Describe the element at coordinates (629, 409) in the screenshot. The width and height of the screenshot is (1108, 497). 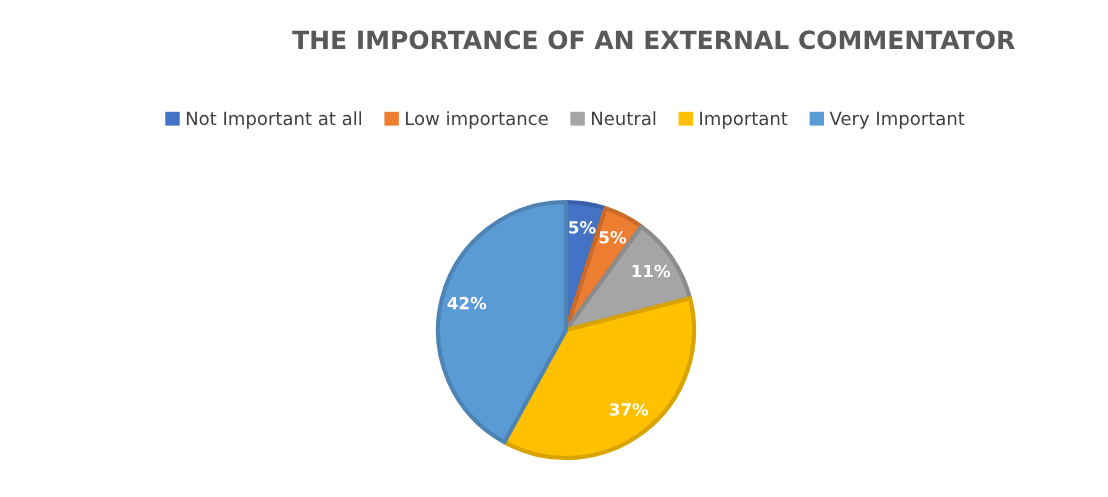
I see `data-label: 37%` at that location.